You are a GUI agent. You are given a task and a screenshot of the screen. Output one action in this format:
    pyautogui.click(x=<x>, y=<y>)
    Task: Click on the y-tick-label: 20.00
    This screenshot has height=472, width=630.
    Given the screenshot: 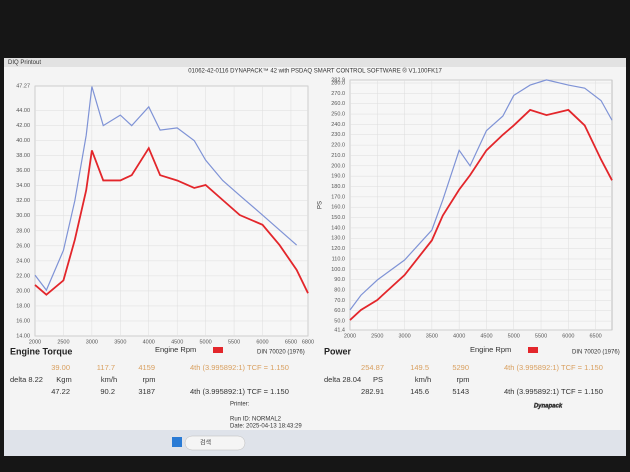 What is the action you would take?
    pyautogui.click(x=23, y=291)
    